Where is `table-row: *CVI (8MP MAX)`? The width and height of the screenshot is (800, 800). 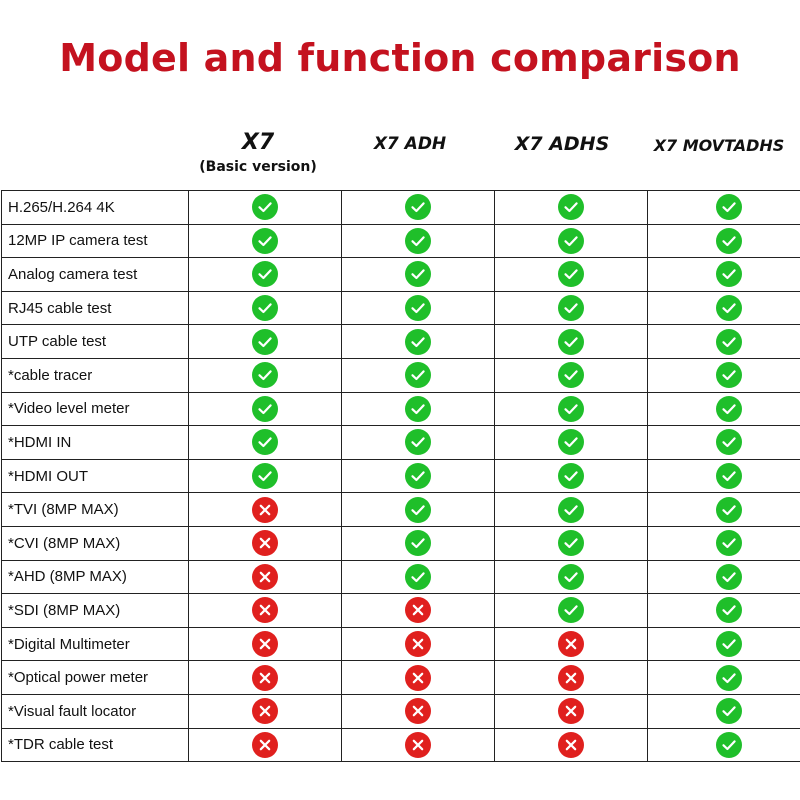 table-row: *CVI (8MP MAX) is located at coordinates (400, 543).